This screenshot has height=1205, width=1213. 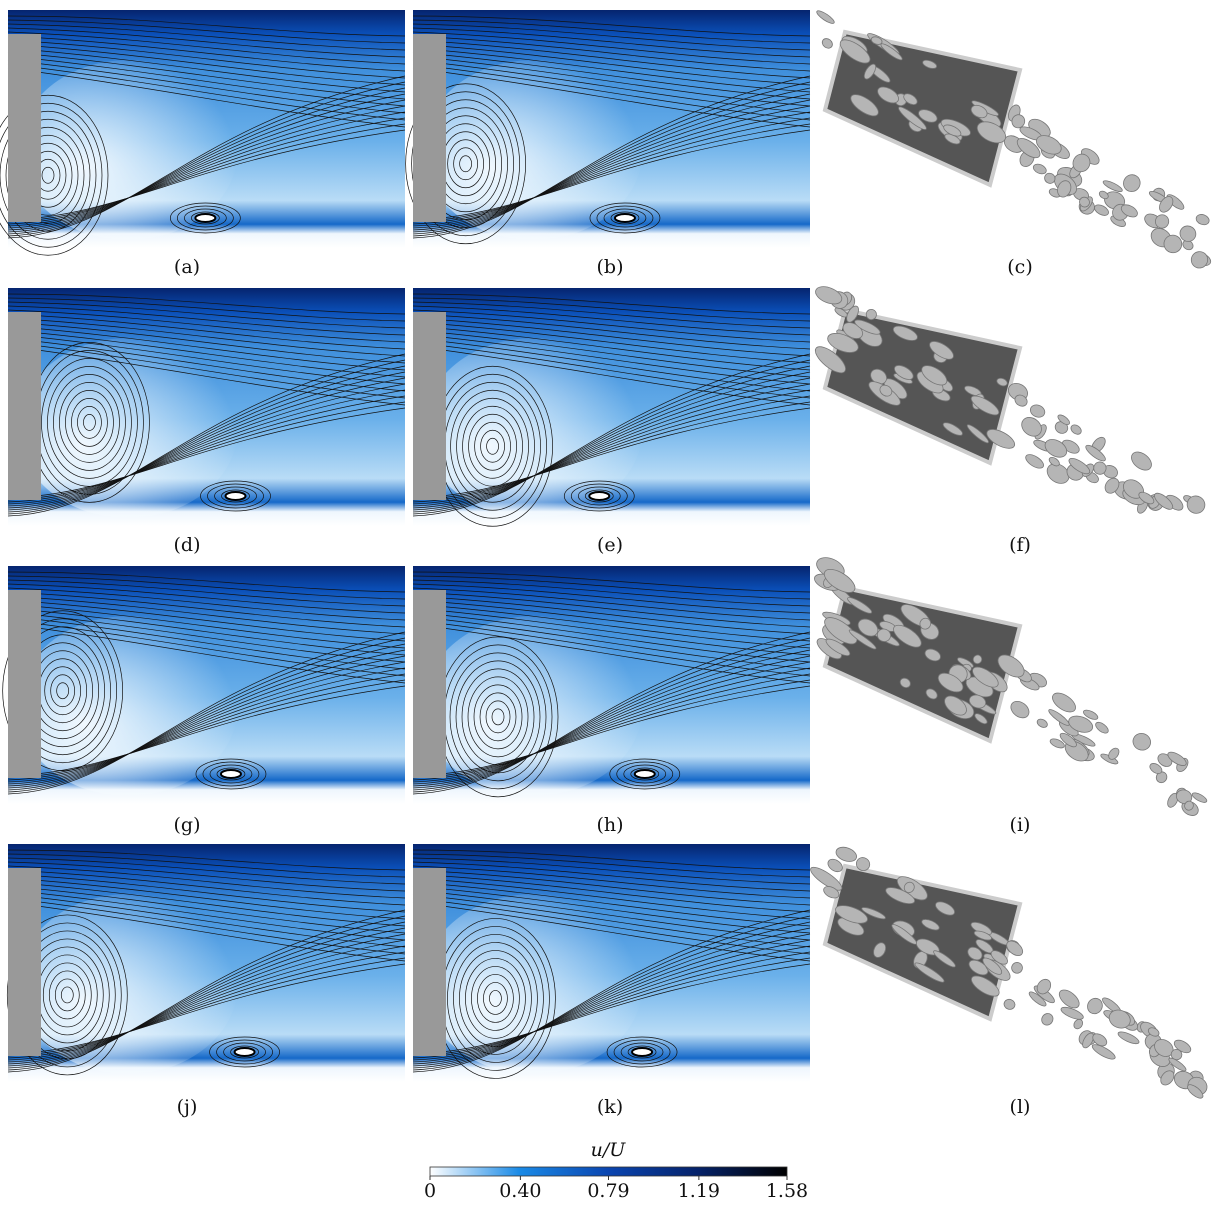 What do you see at coordinates (1020, 1107) in the screenshot?
I see `panel-label: (l)` at bounding box center [1020, 1107].